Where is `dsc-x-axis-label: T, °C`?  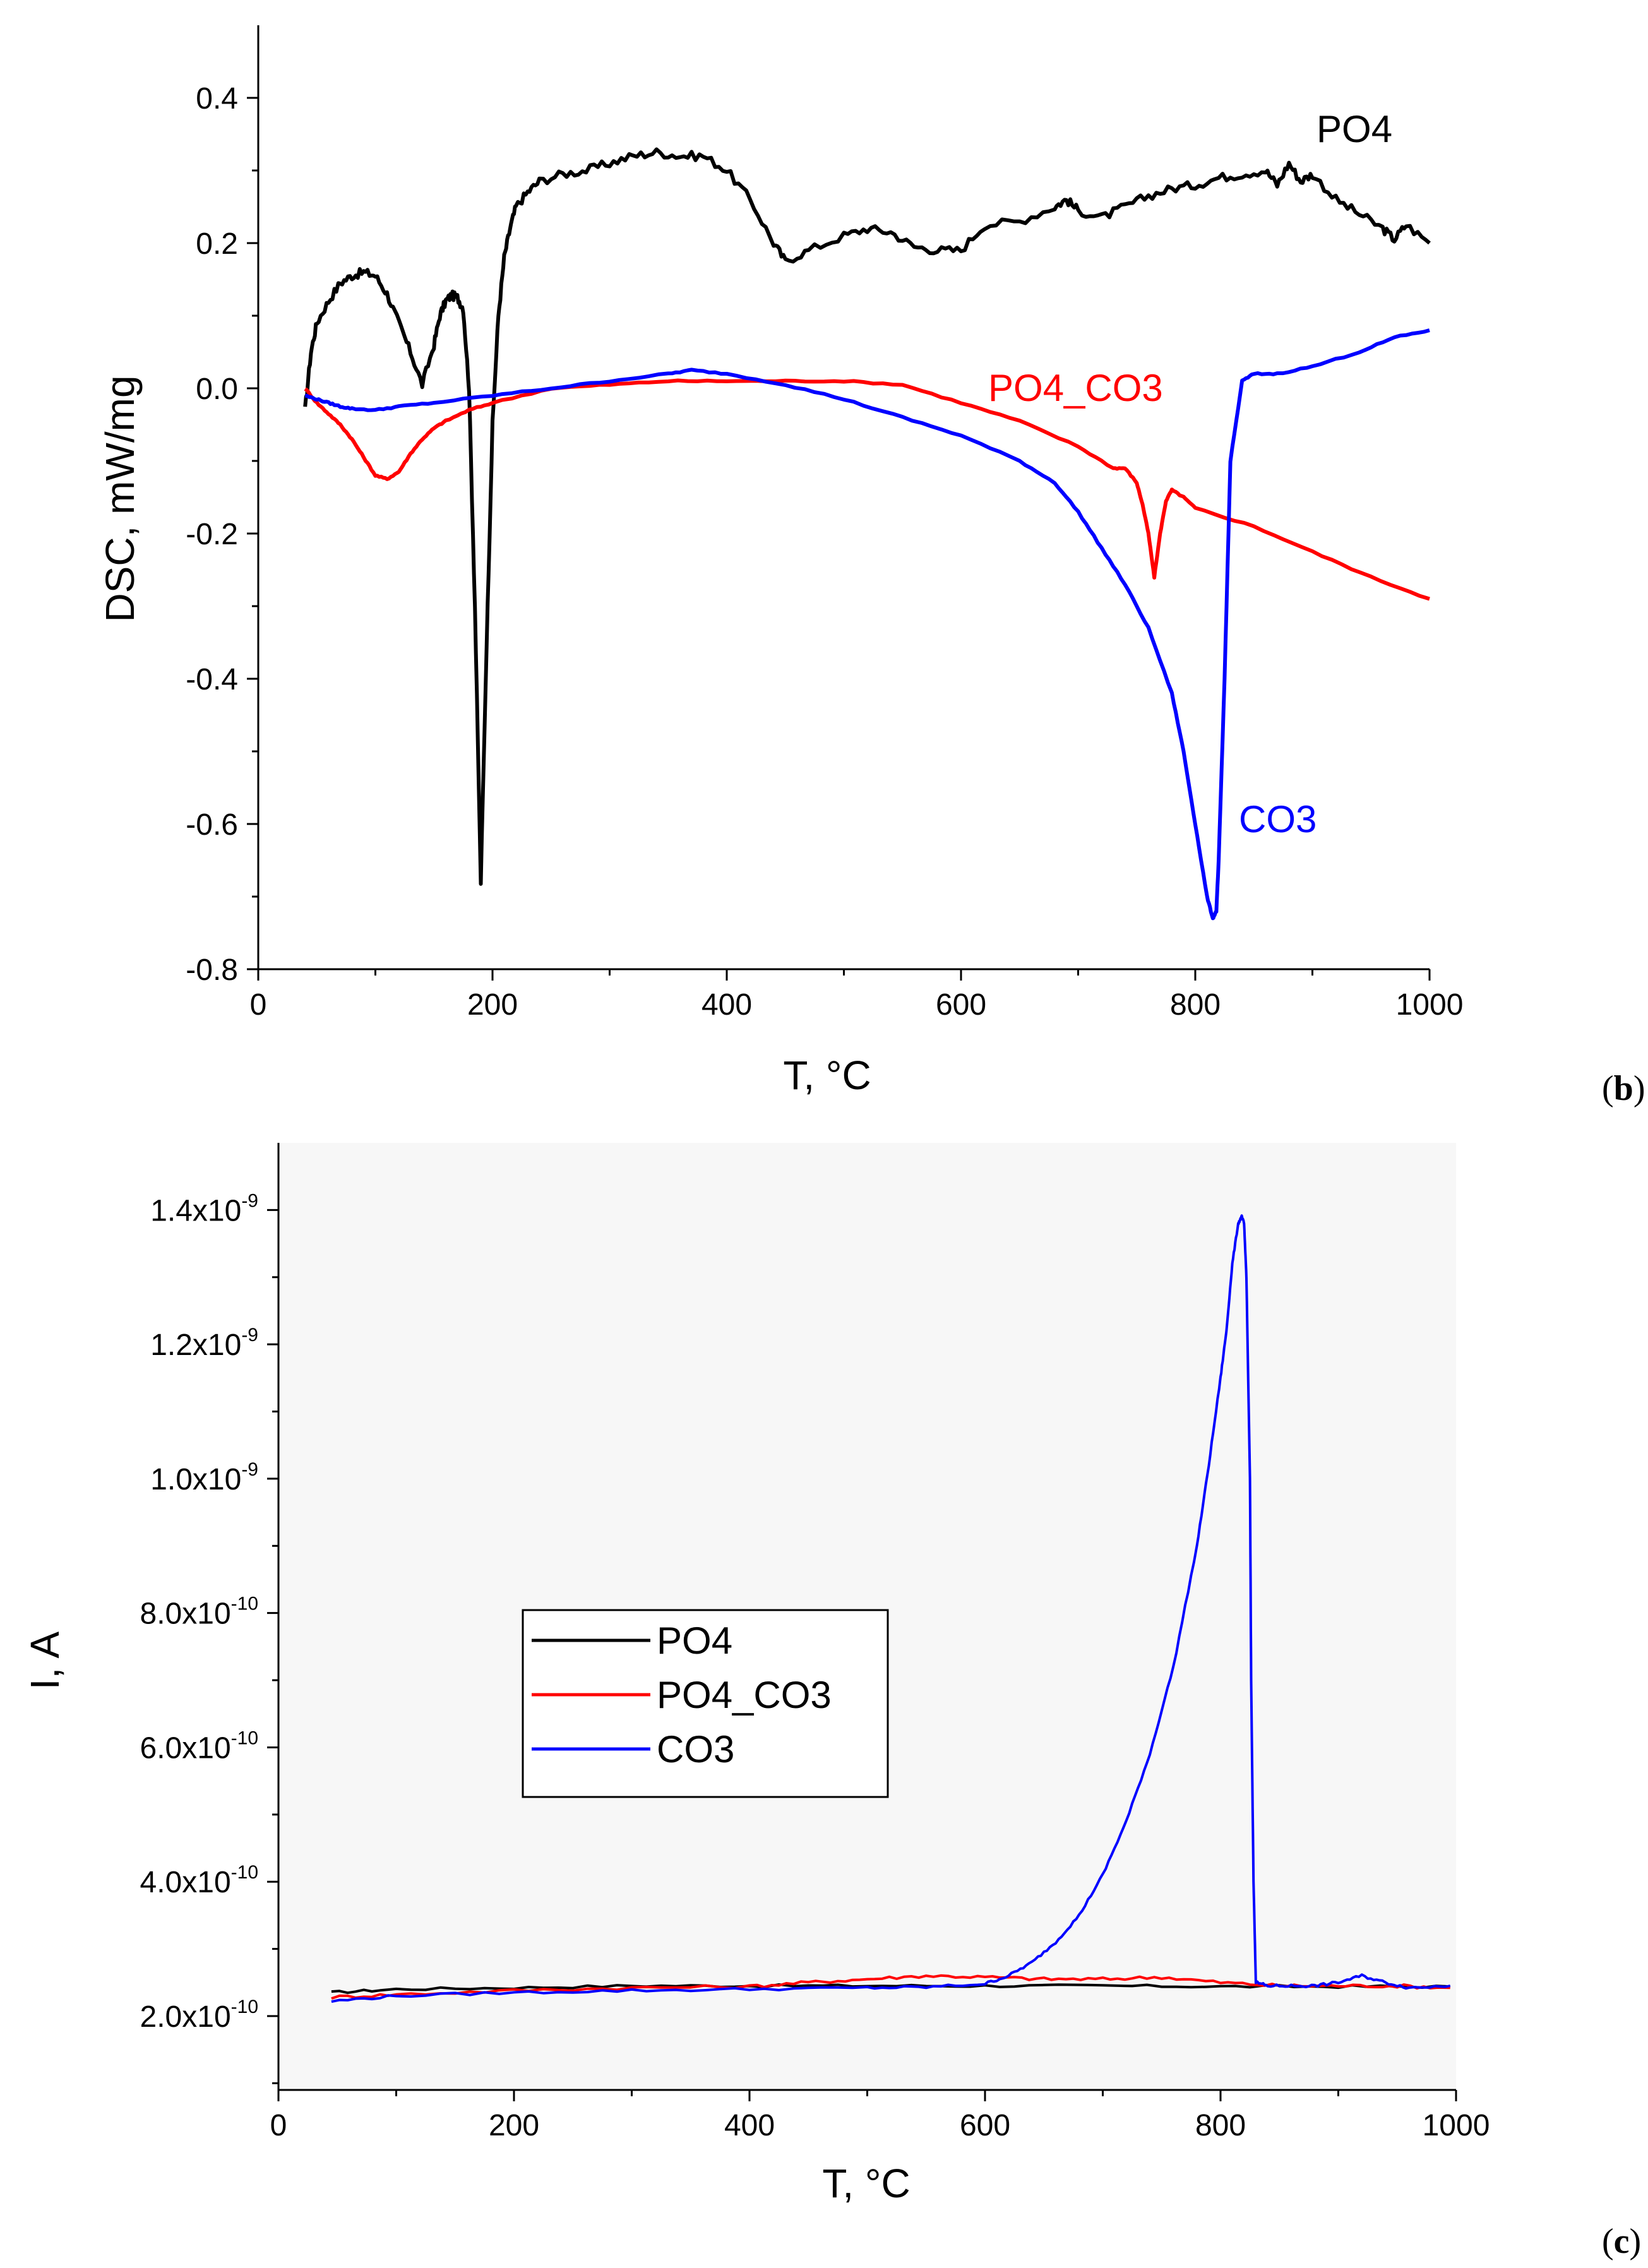
dsc-x-axis-label: T, °C is located at coordinates (827, 1075).